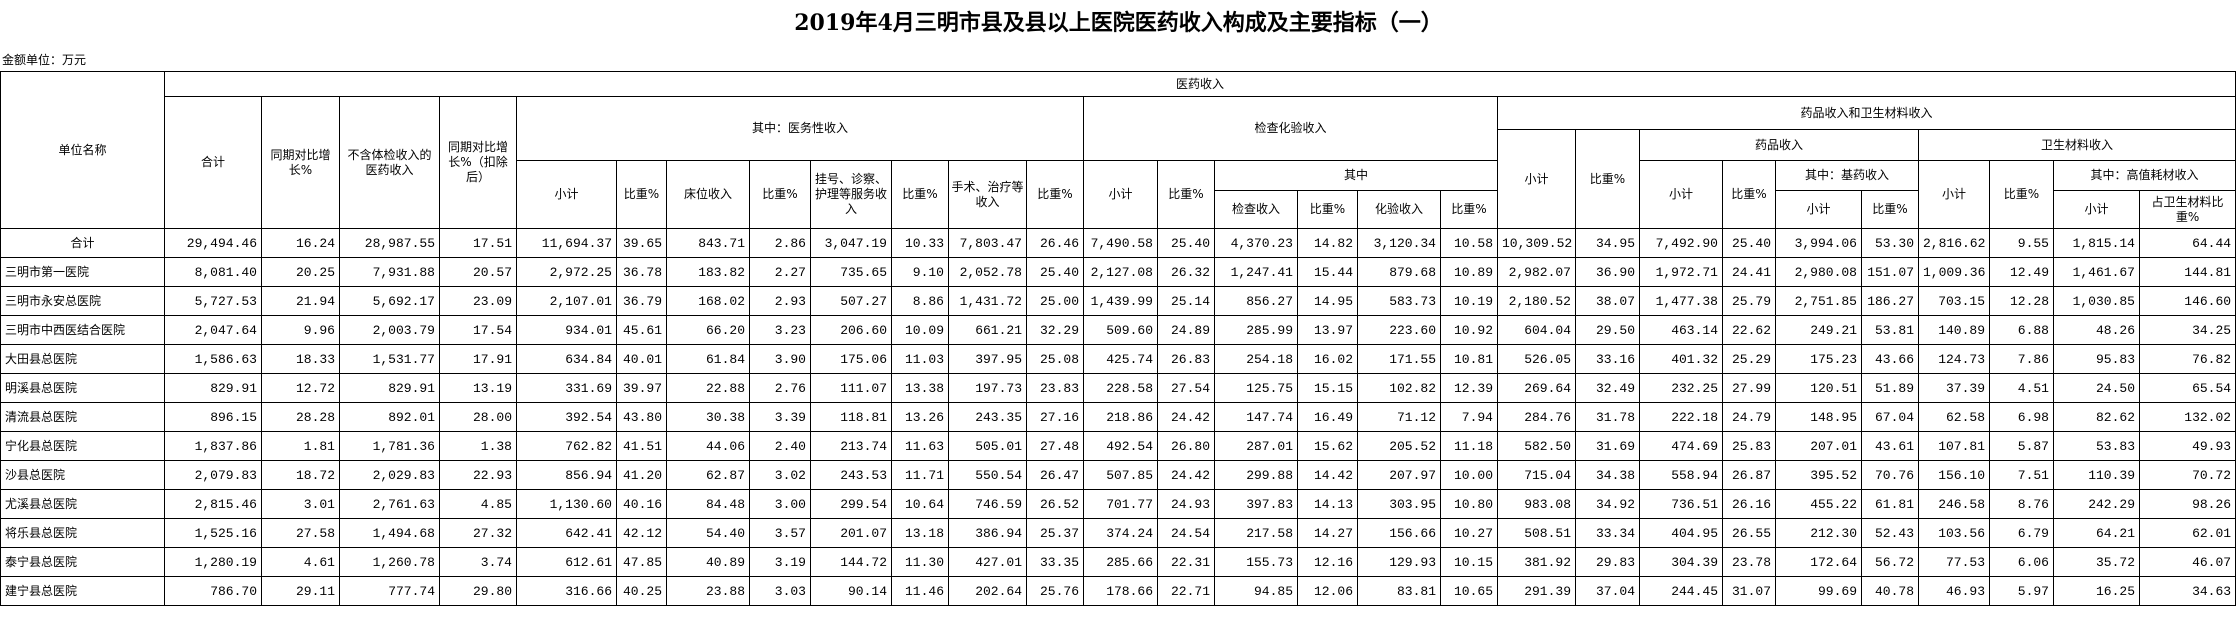 The width and height of the screenshot is (2237, 619). What do you see at coordinates (566, 243) in the screenshot?
I see `value-cell: 11,694.37` at bounding box center [566, 243].